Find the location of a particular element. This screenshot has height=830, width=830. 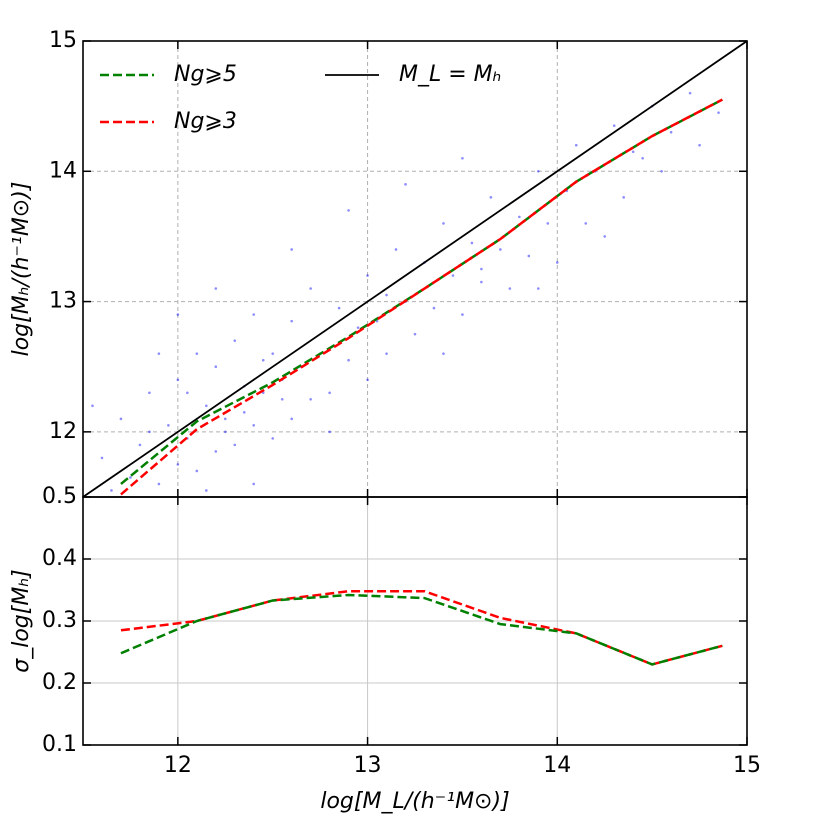

y-tick-label: 0.2 is located at coordinates (59, 682).